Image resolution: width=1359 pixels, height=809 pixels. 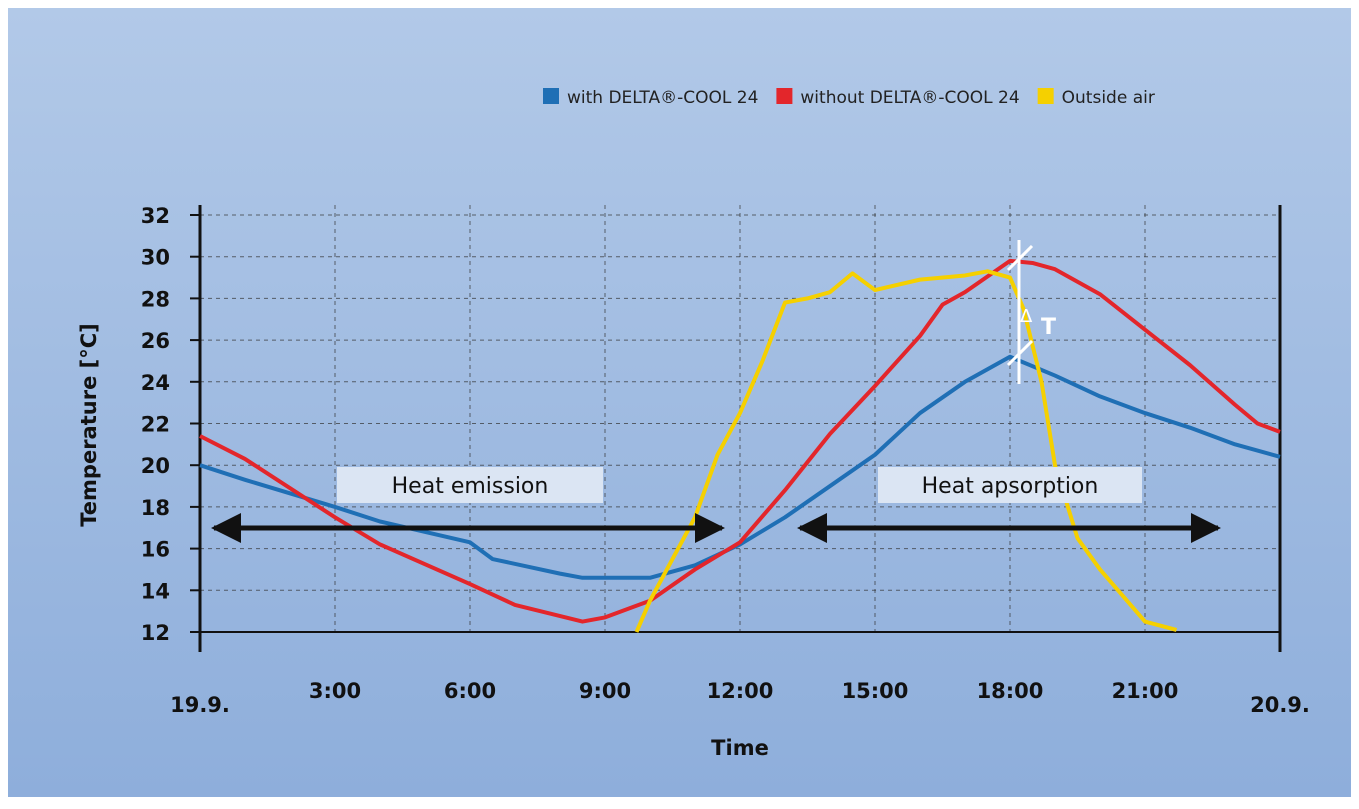 I want to click on y-tick-label: 24, so click(x=155, y=383).